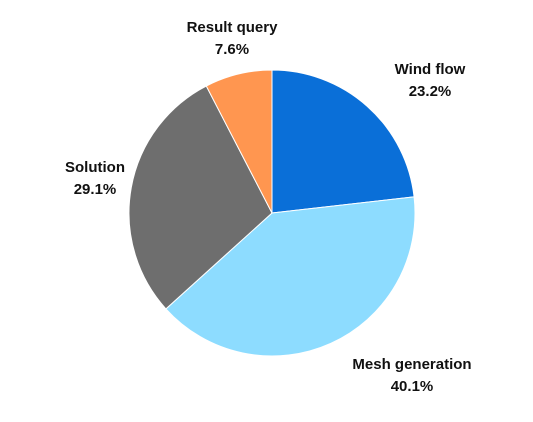 This screenshot has width=533, height=422. Describe the element at coordinates (95, 167) in the screenshot. I see `slice-label: Solution` at that location.